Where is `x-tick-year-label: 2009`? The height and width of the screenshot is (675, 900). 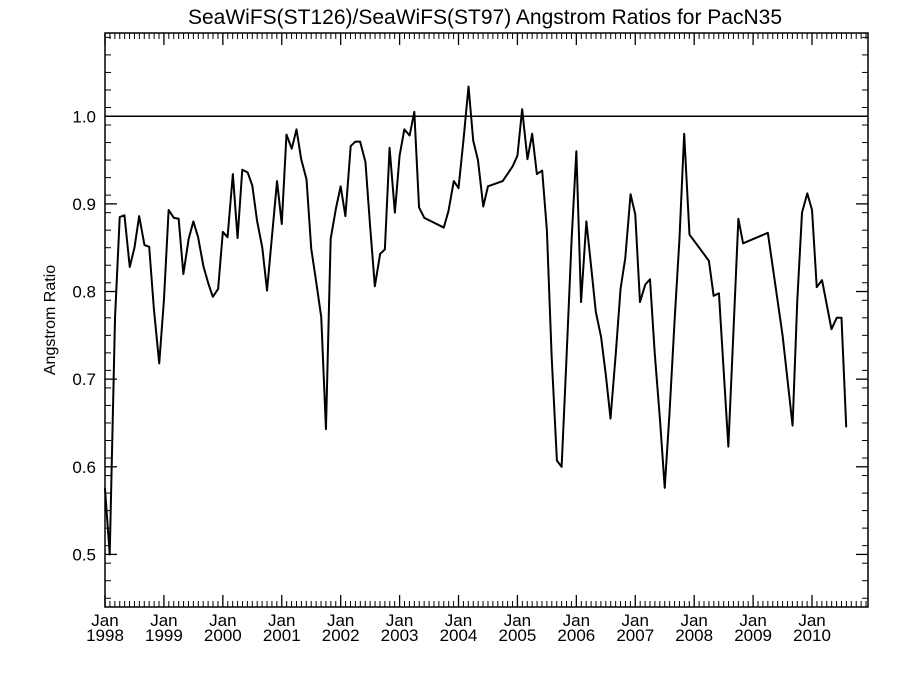
x-tick-year-label: 2009 is located at coordinates (753, 635).